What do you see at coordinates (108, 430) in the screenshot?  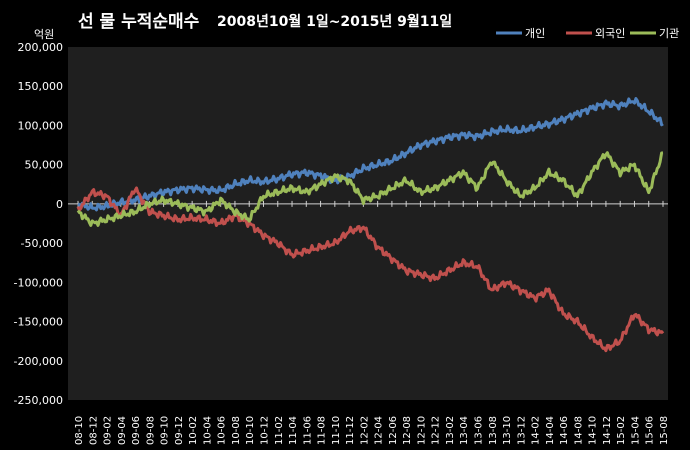 I see `x-tick-label: 09-02` at bounding box center [108, 430].